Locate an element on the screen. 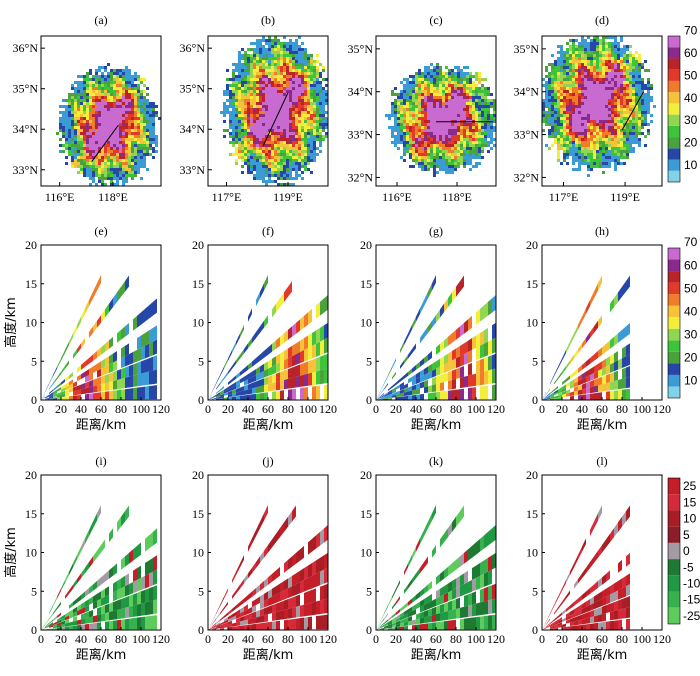  lat-tick-label: 35°N is located at coordinates (193, 89).